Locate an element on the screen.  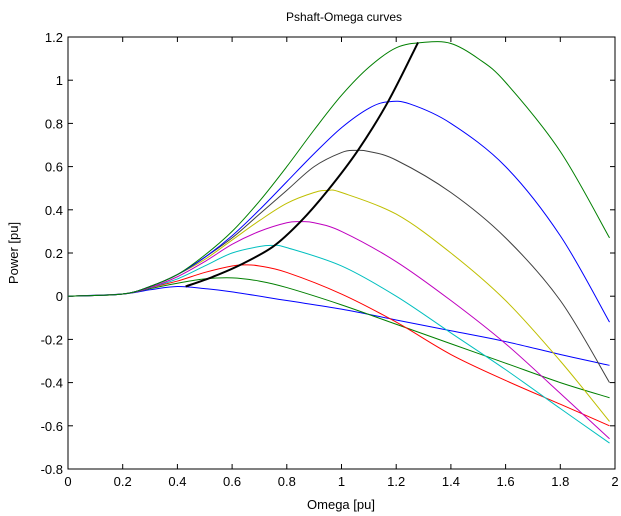
y-tick-label: 0 is located at coordinates (59, 296).